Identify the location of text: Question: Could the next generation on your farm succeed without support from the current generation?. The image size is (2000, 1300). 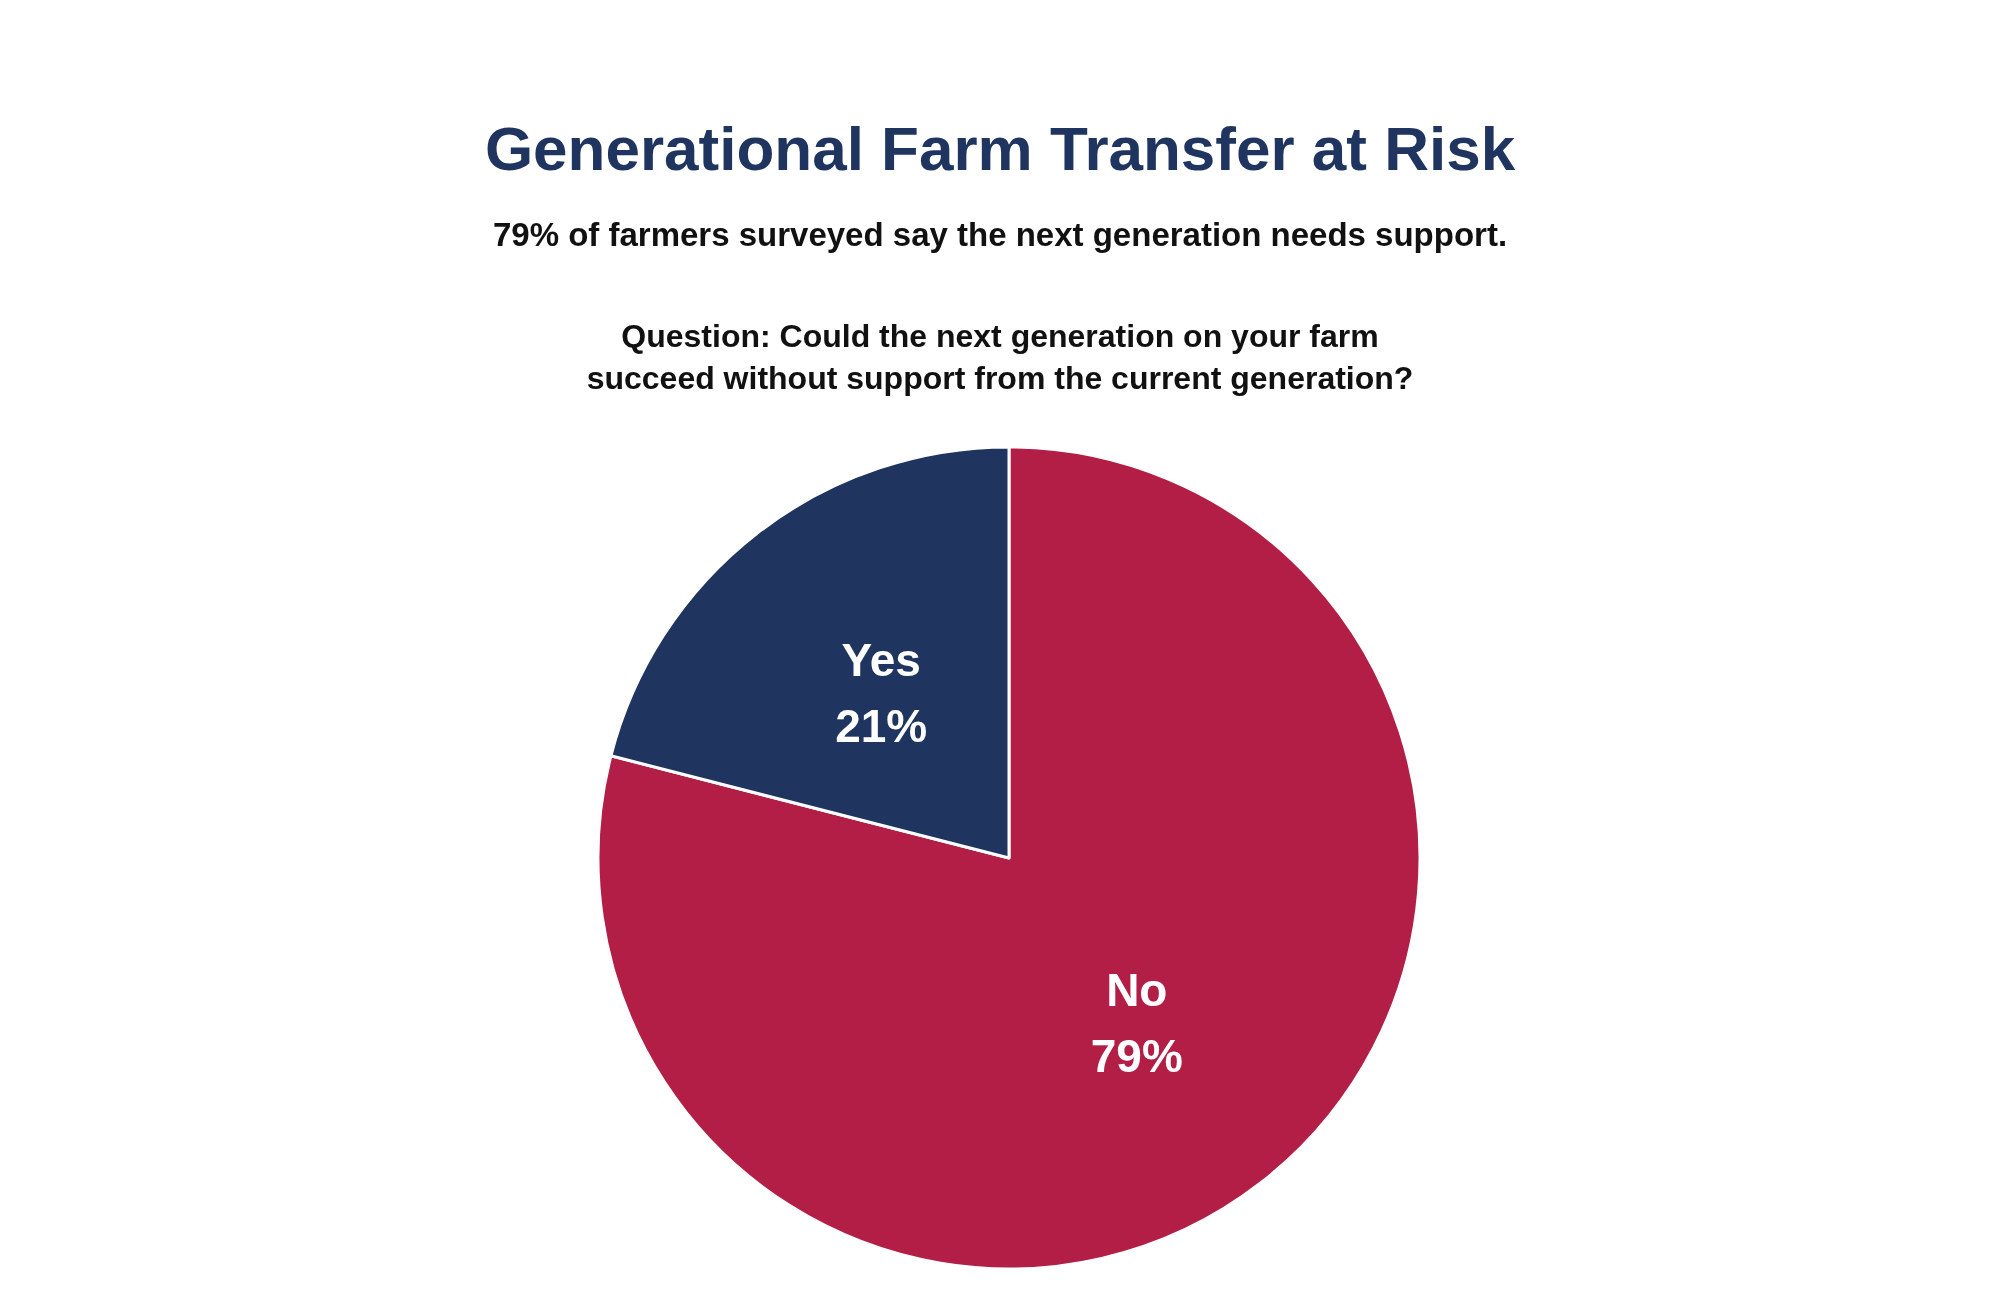
(1000, 357).